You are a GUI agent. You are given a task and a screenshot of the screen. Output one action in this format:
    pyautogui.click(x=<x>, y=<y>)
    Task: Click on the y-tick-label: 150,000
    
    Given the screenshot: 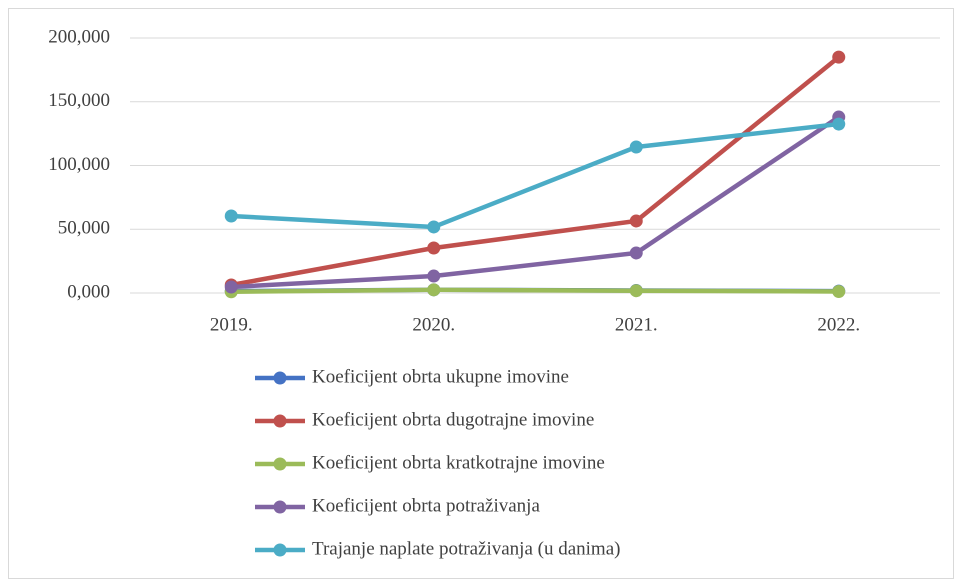 What is the action you would take?
    pyautogui.click(x=79, y=100)
    